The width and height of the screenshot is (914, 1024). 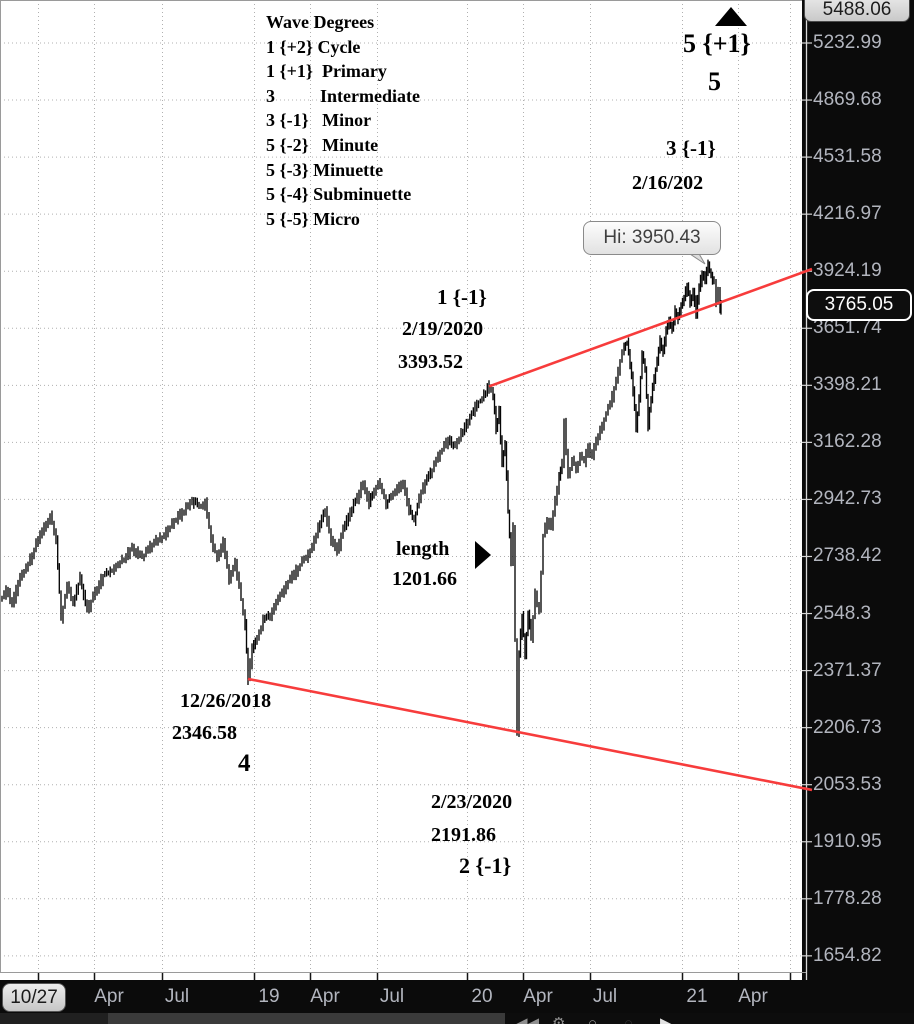 I want to click on circle-icon: ○, so click(x=629, y=1019).